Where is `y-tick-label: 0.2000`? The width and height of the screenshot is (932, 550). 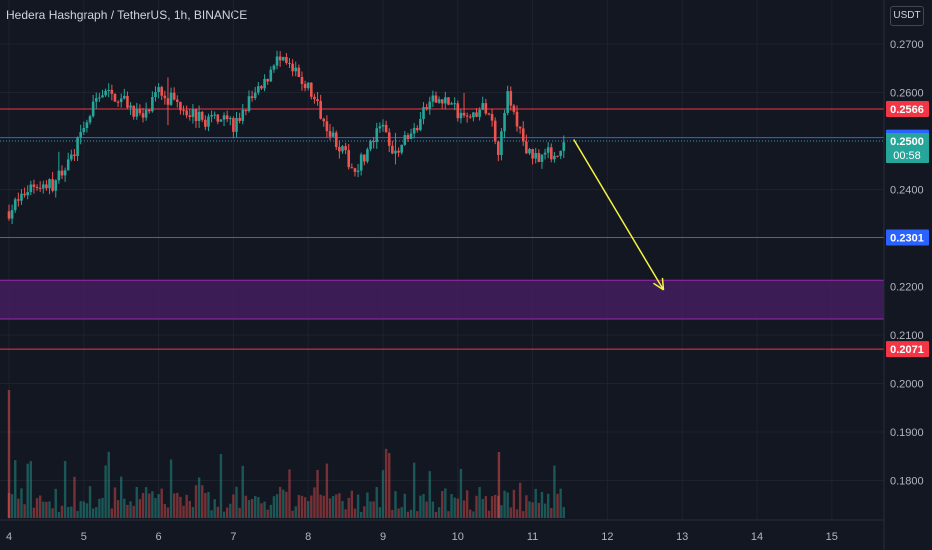 y-tick-label: 0.2000 is located at coordinates (907, 385).